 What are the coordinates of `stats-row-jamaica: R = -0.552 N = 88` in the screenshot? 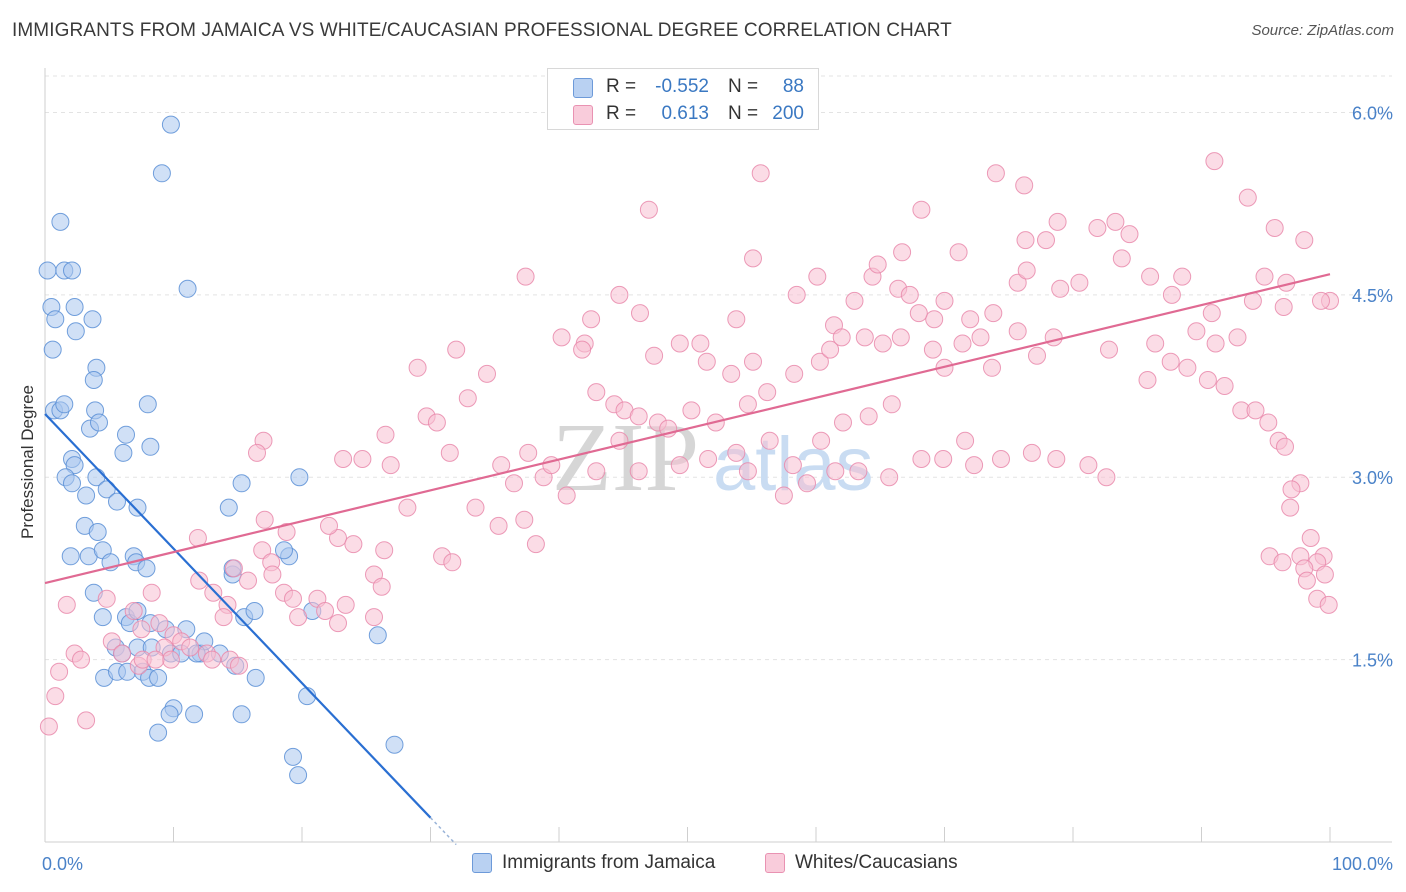 It's located at (683, 87).